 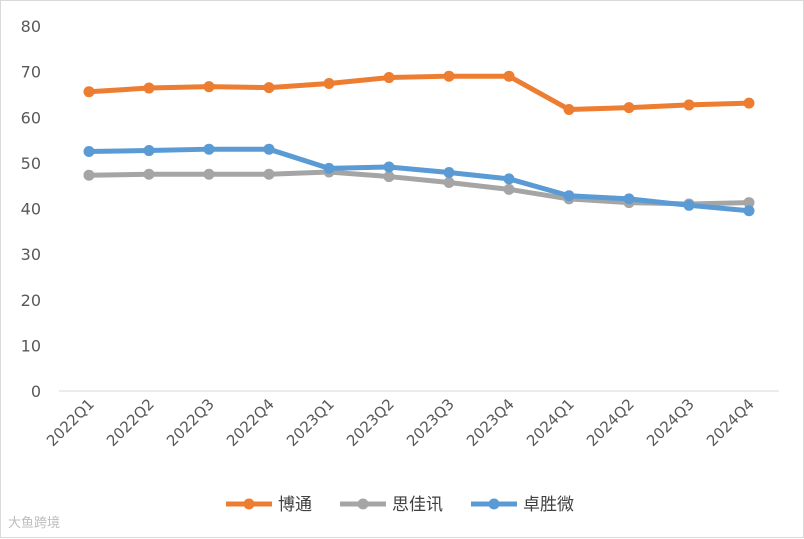 I want to click on x-tick-label: 2023Q3, so click(x=430, y=422).